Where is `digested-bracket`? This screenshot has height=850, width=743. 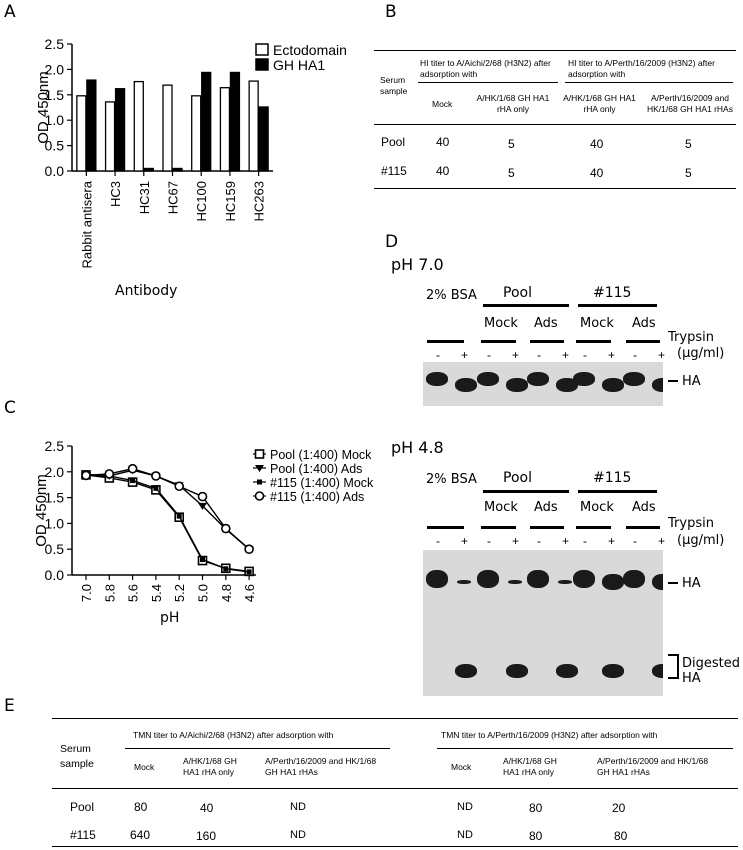
digested-bracket is located at coordinates (673, 666).